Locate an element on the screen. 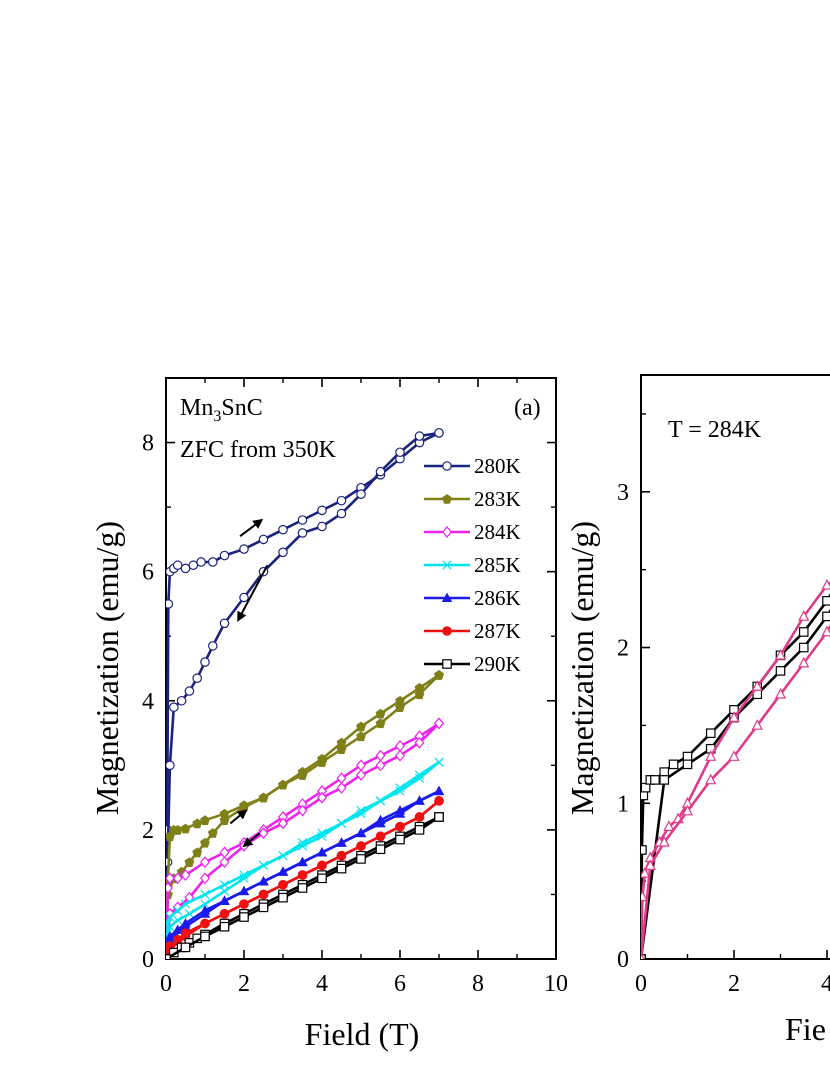 This screenshot has width=830, height=1075. x-tick-label: 10 is located at coordinates (556, 984).